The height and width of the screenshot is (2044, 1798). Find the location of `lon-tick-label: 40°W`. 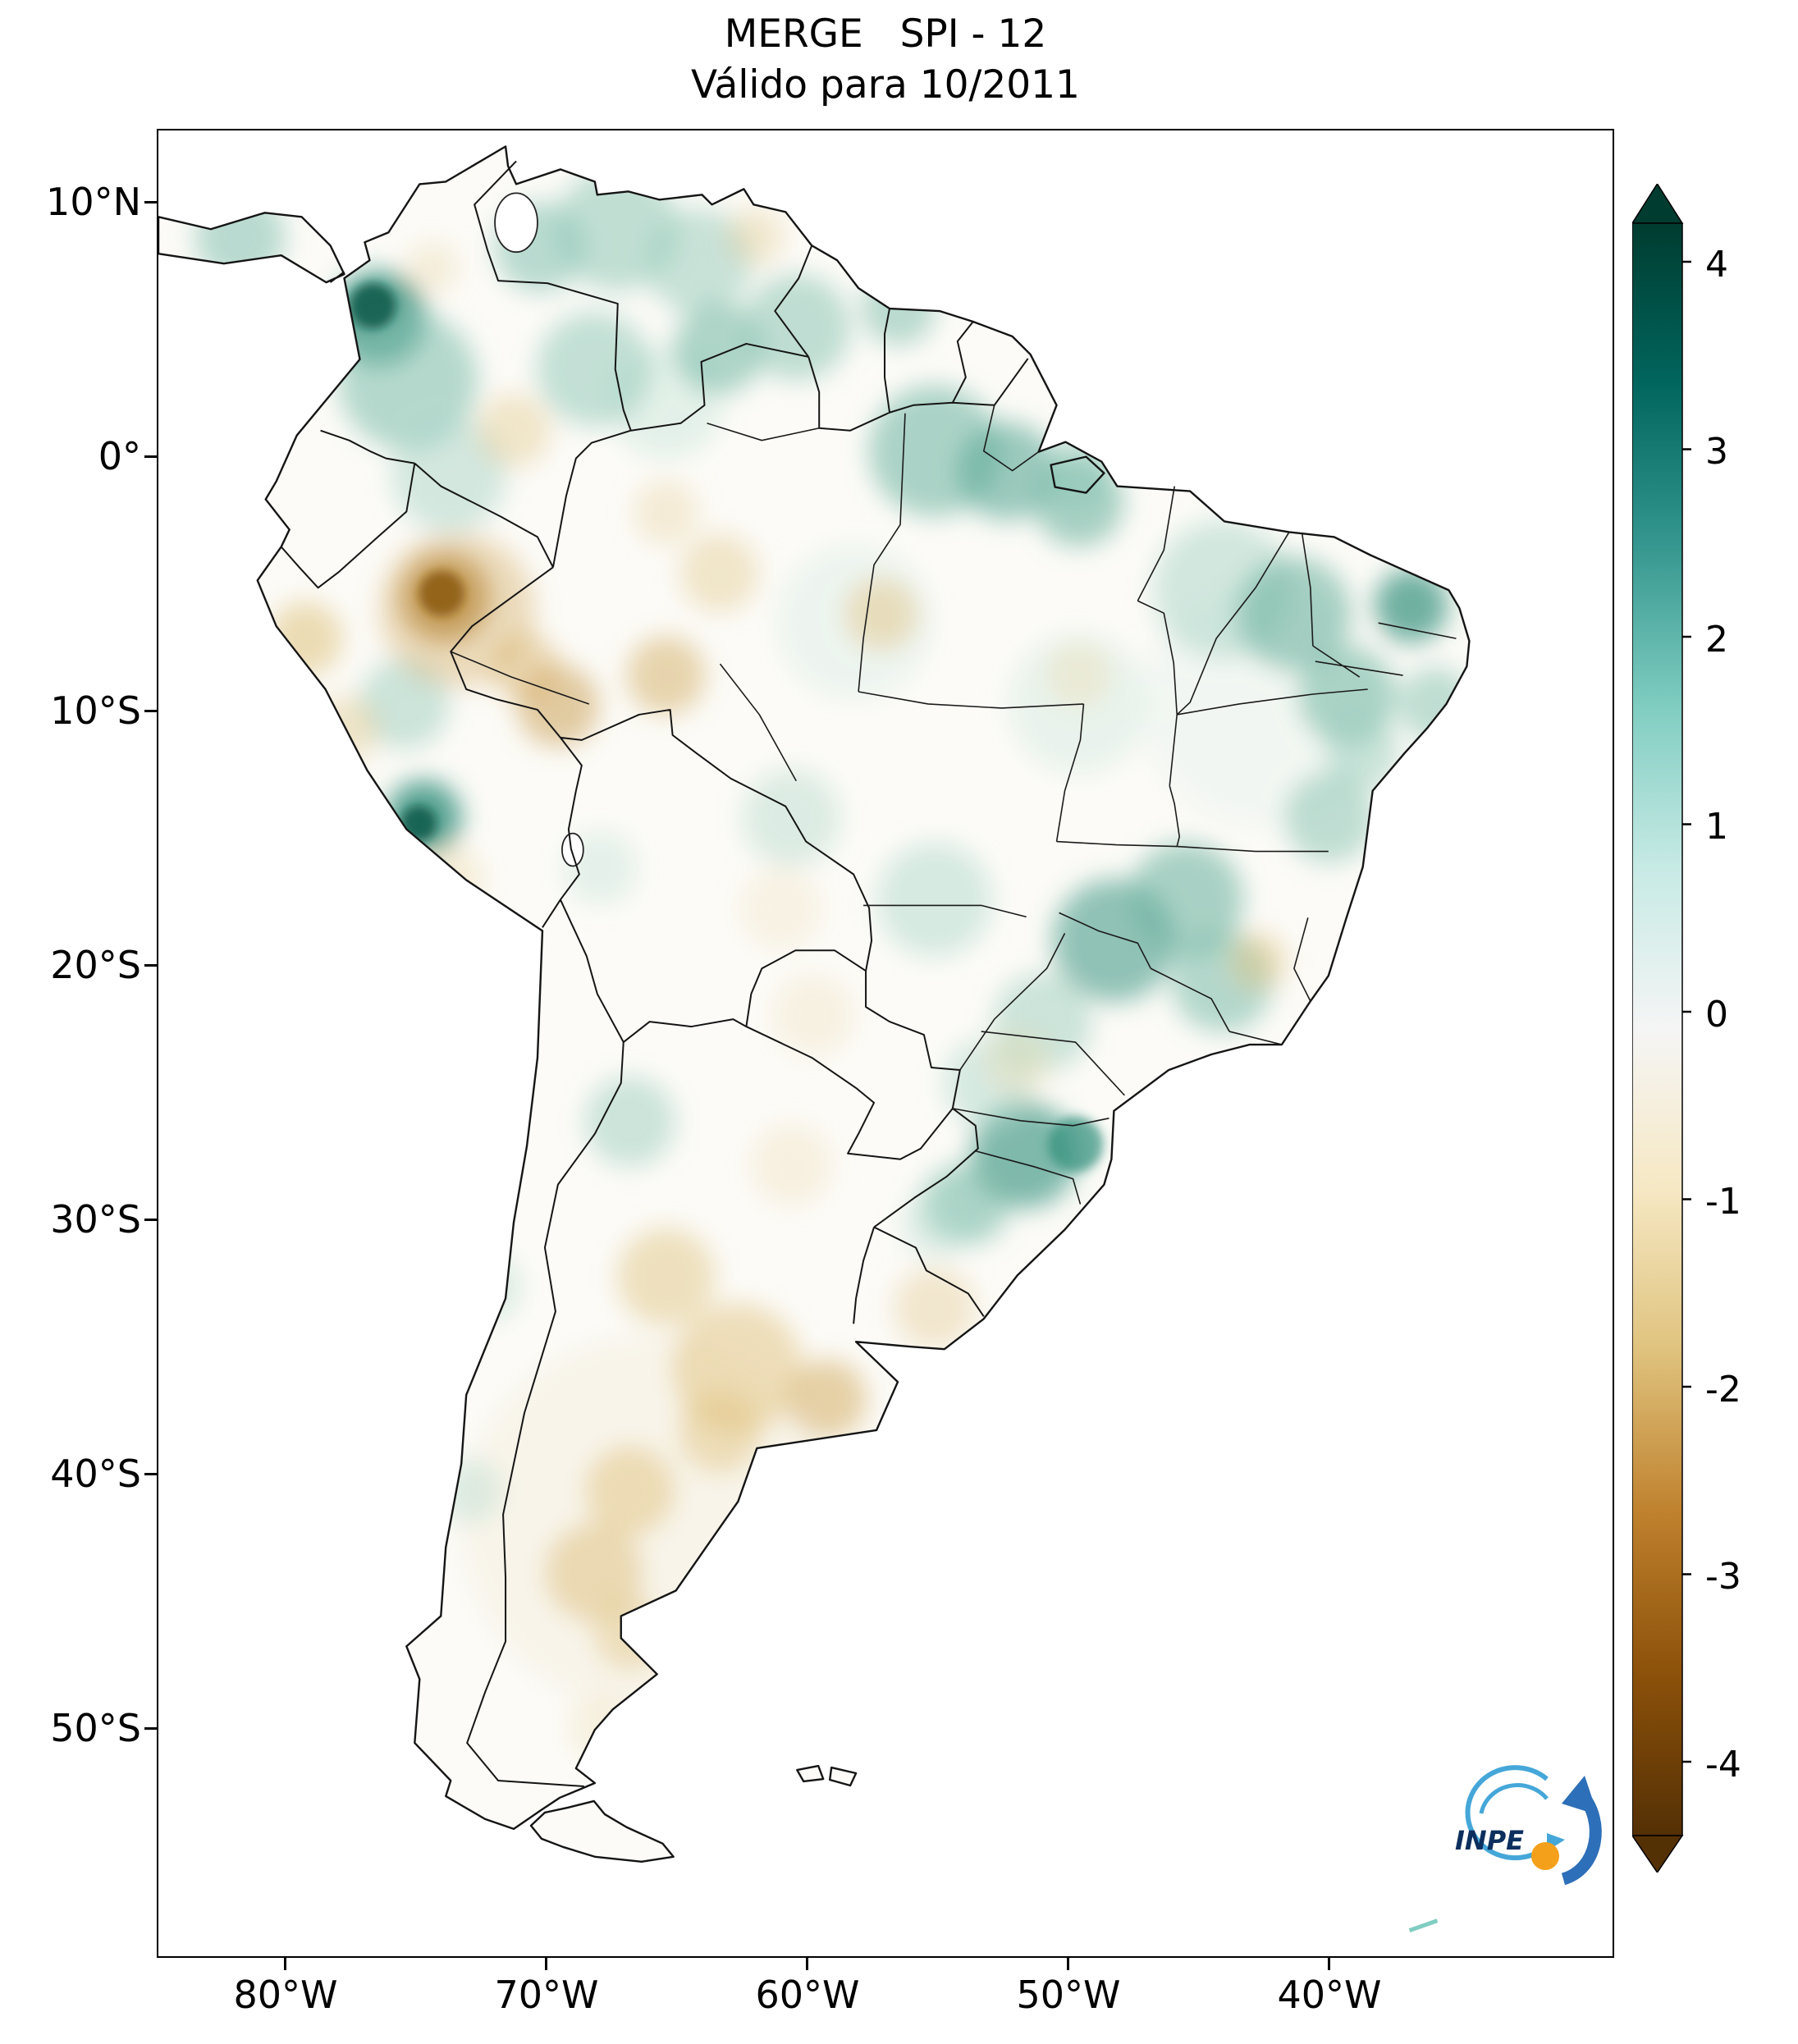

lon-tick-label: 40°W is located at coordinates (1329, 1995).